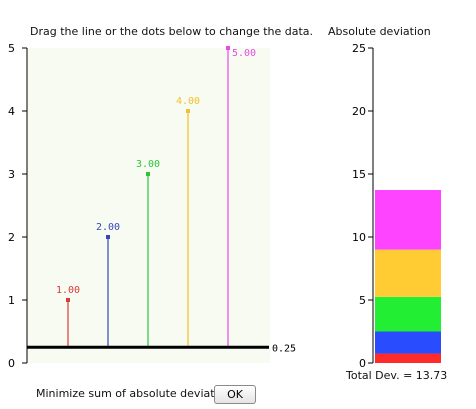  I want to click on point-value-label: 1.00, so click(68, 290).